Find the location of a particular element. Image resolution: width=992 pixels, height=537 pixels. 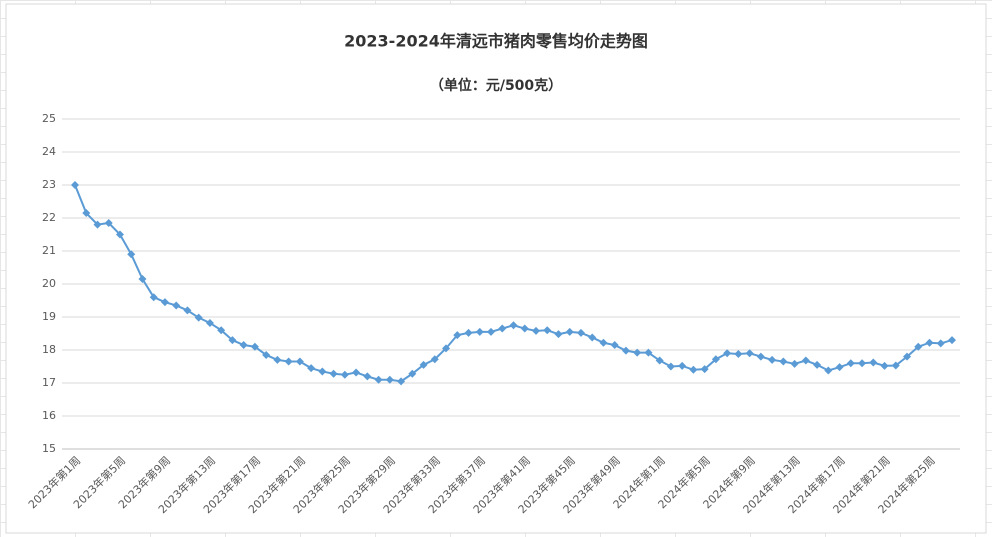

y-tick-label: 19 is located at coordinates (49, 316).